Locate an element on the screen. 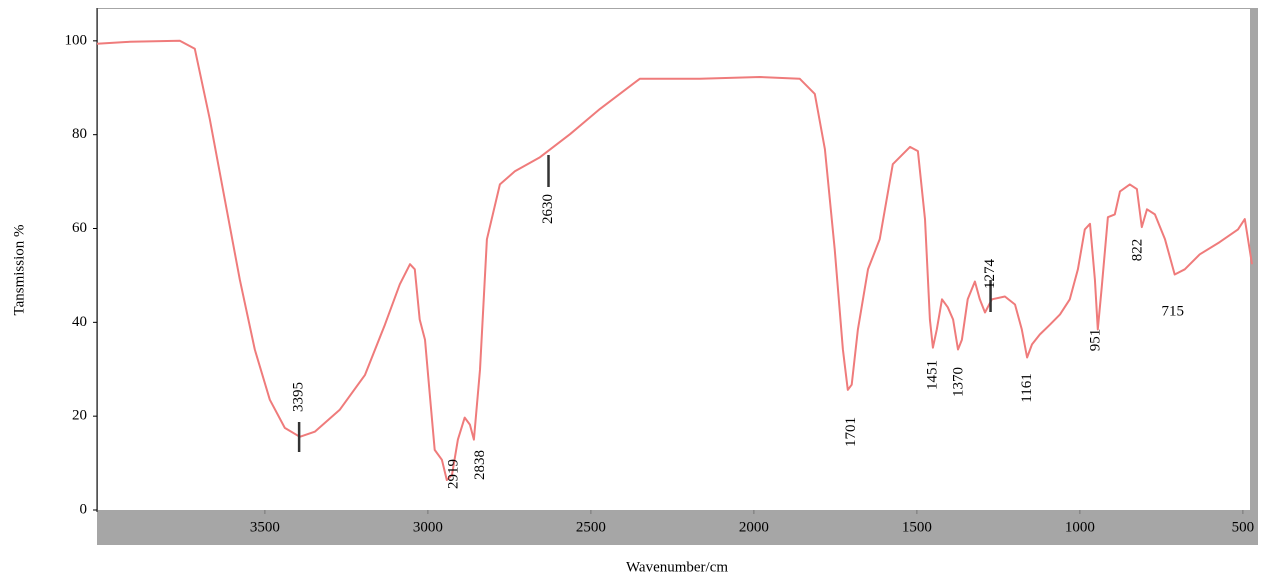  peak-label: 715 is located at coordinates (1173, 311).